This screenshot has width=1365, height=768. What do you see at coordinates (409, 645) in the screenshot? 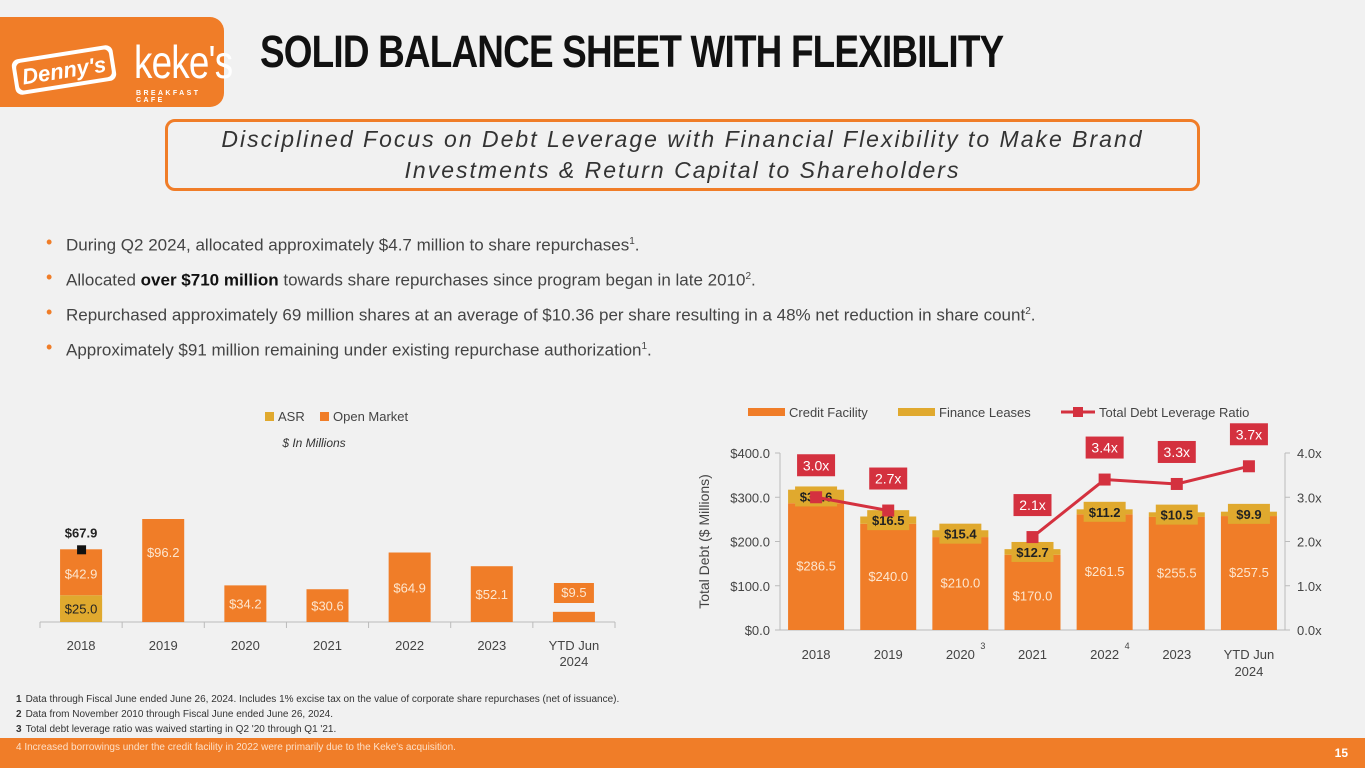
I see `x-tick-label: 2022` at bounding box center [409, 645].